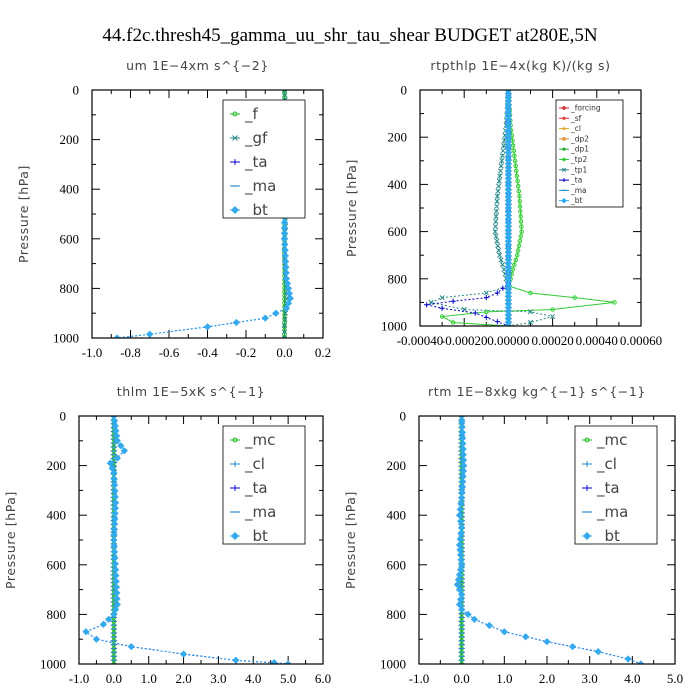  Describe the element at coordinates (249, 536) in the screenshot. I see `legend-item: _bt` at that location.